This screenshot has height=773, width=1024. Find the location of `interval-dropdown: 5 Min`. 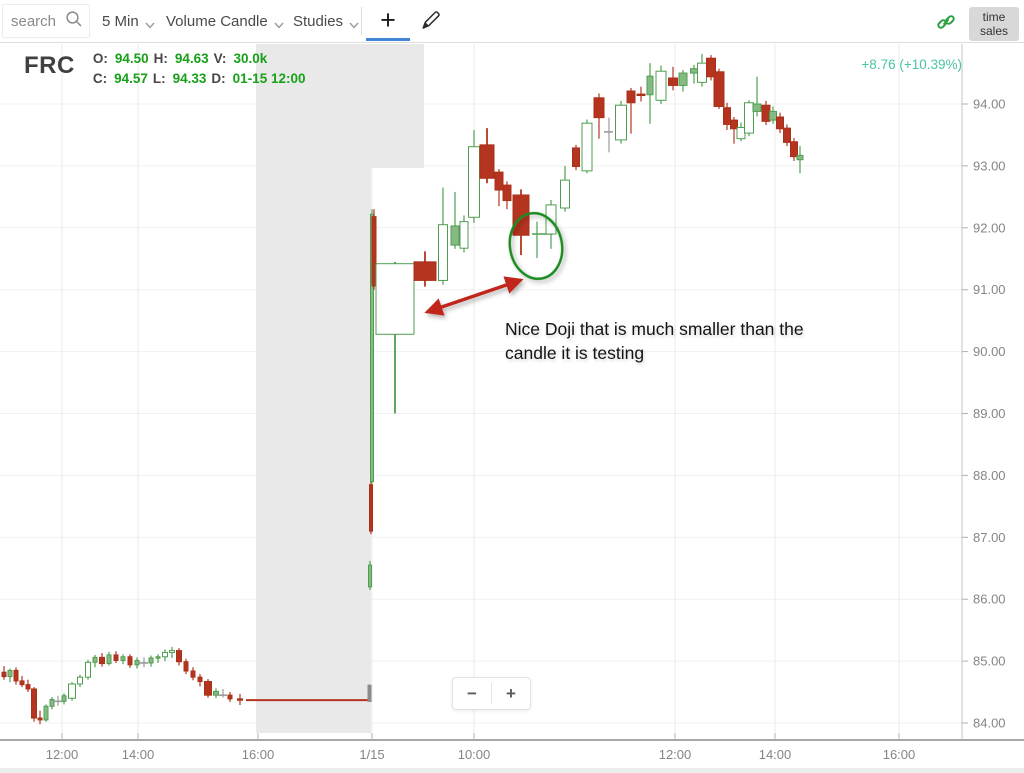

interval-dropdown: 5 Min is located at coordinates (128, 21).